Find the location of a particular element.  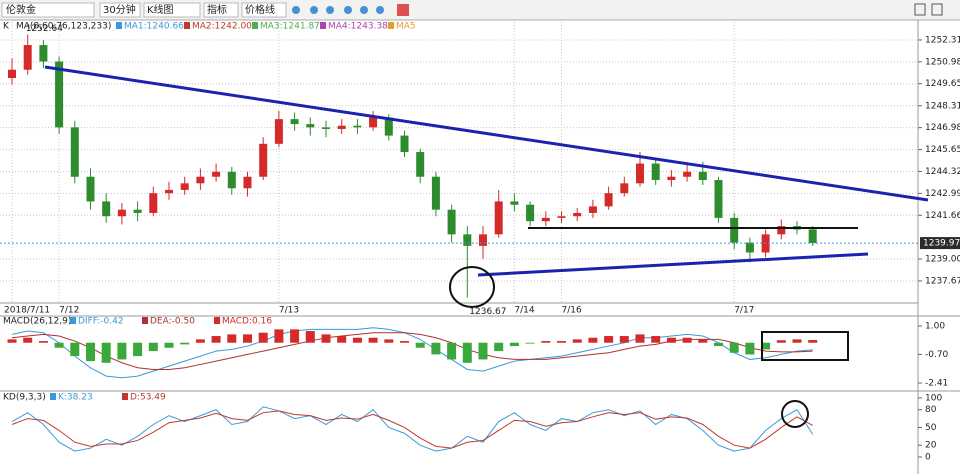

y-tick-label: 1248.31 is located at coordinates (942, 106).